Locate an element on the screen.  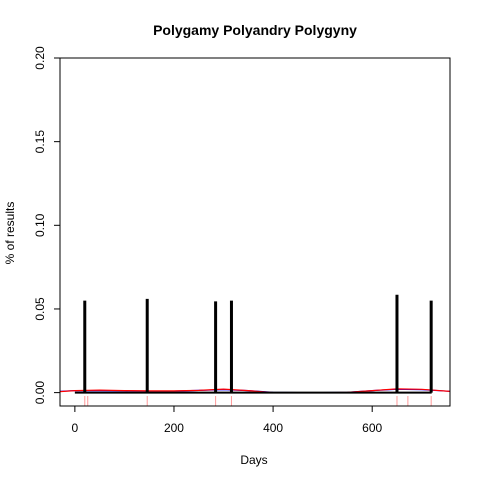
x-tick-label: 200 is located at coordinates (174, 428).